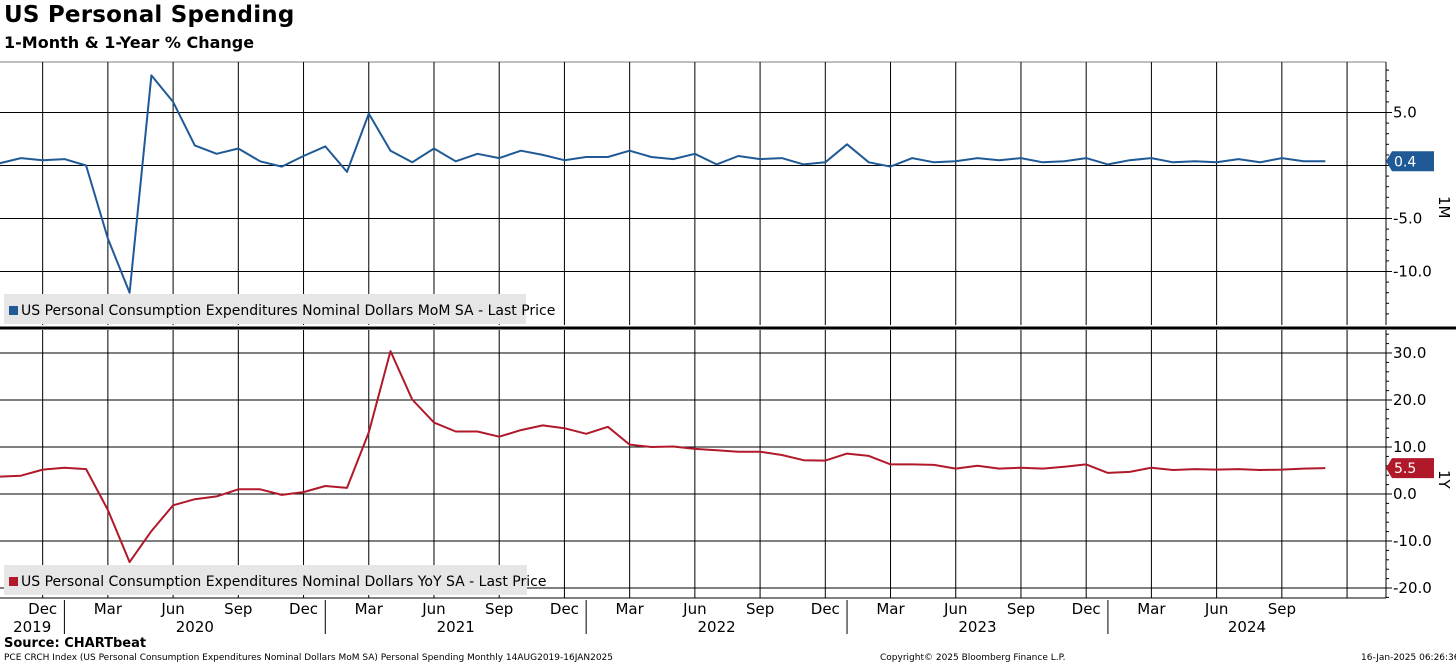 This screenshot has height=665, width=1456. What do you see at coordinates (973, 658) in the screenshot?
I see `footer-copyright: Copyright© 2025 Bloomberg Finance L.P.` at bounding box center [973, 658].